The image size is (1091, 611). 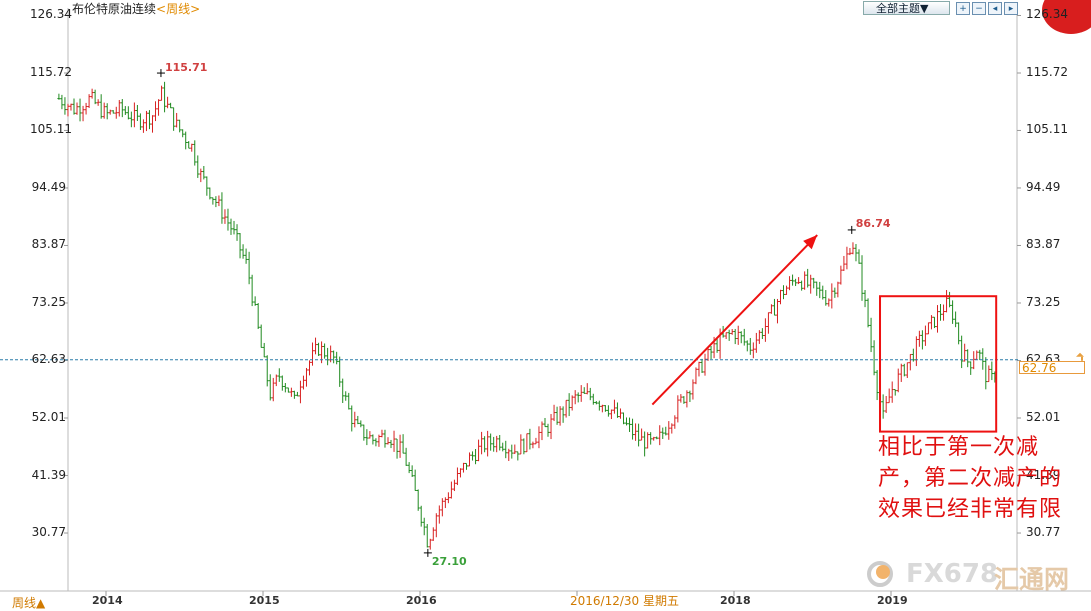 What do you see at coordinates (995, 8) in the screenshot?
I see `step-left-icon: ◂` at bounding box center [995, 8].